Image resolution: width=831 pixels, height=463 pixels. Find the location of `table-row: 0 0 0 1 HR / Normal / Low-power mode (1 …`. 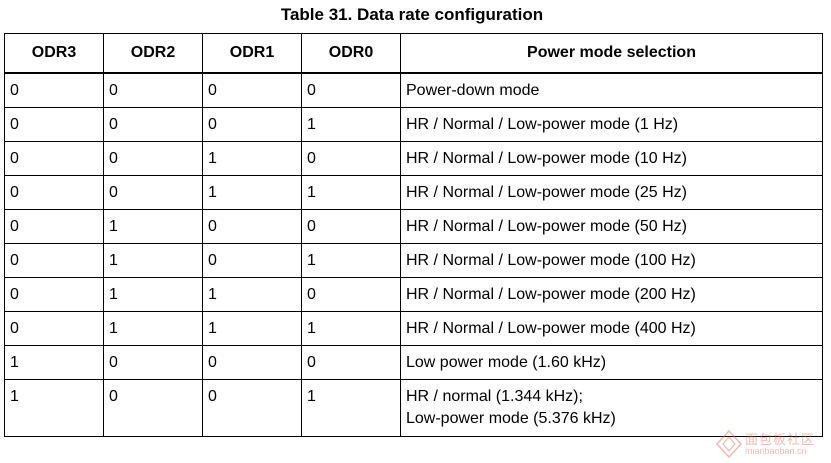

table-row: 0 0 0 1 HR / Normal / Low-power mode (1 … is located at coordinates (413, 124).